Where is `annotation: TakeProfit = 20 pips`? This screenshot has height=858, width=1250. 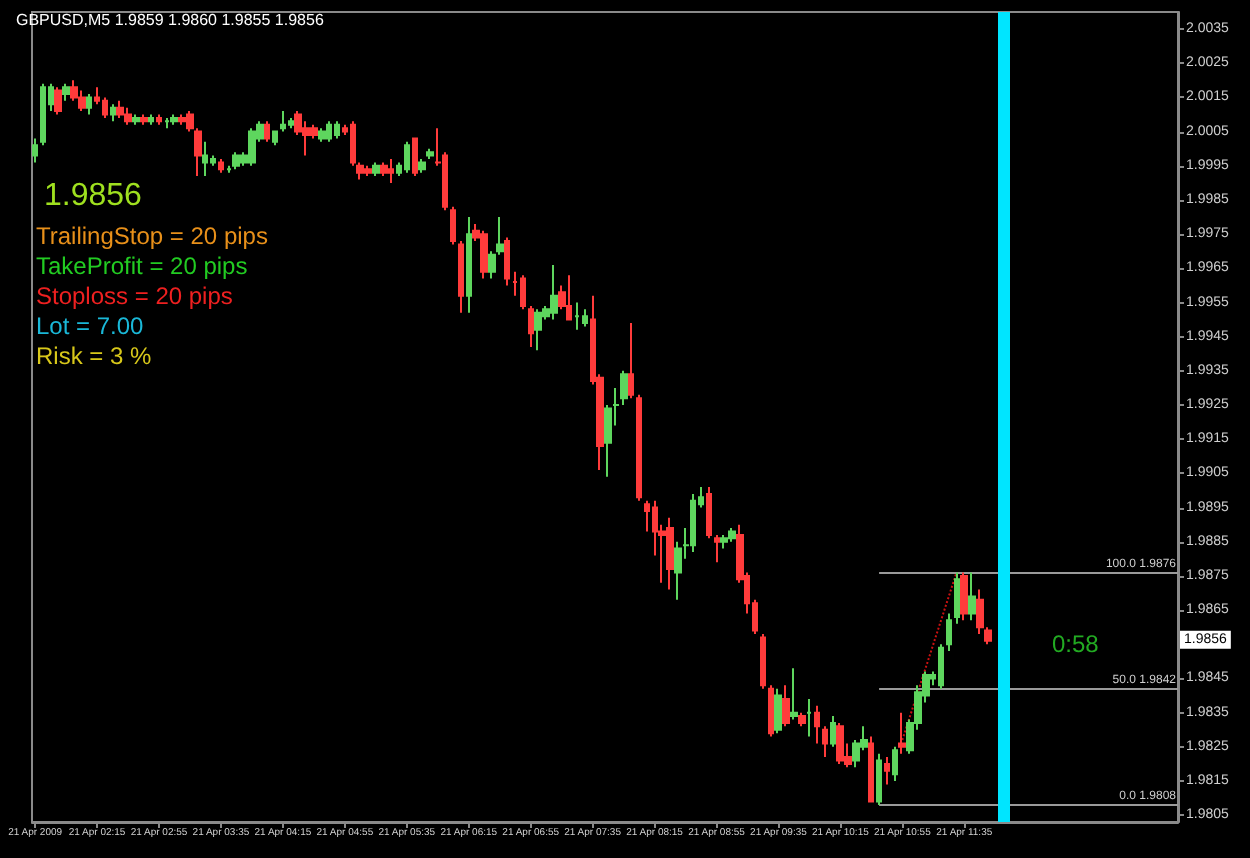
annotation: TakeProfit = 20 pips is located at coordinates (142, 266).